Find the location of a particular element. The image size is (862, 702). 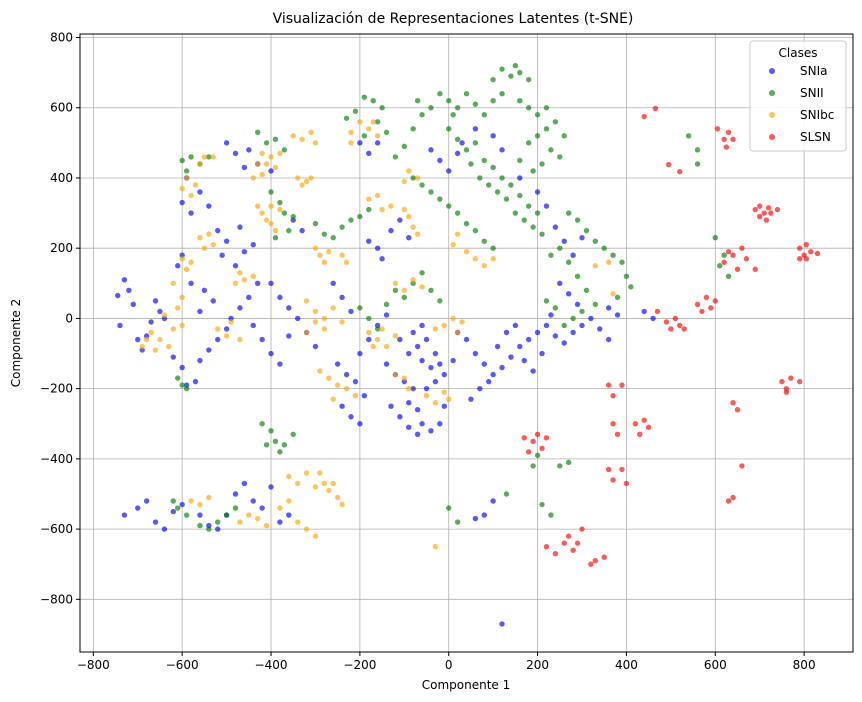

x-tick-label: −200 is located at coordinates (359, 665).